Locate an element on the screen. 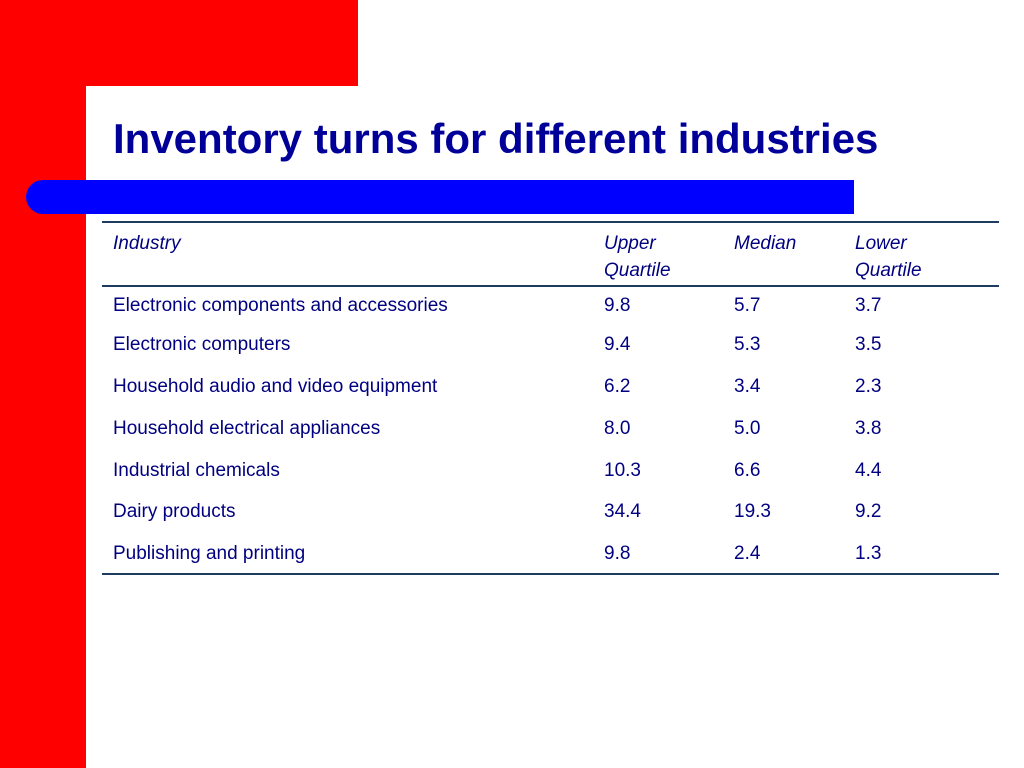 The height and width of the screenshot is (768, 1024). cell-upper-quartile: 10.3 is located at coordinates (622, 470).